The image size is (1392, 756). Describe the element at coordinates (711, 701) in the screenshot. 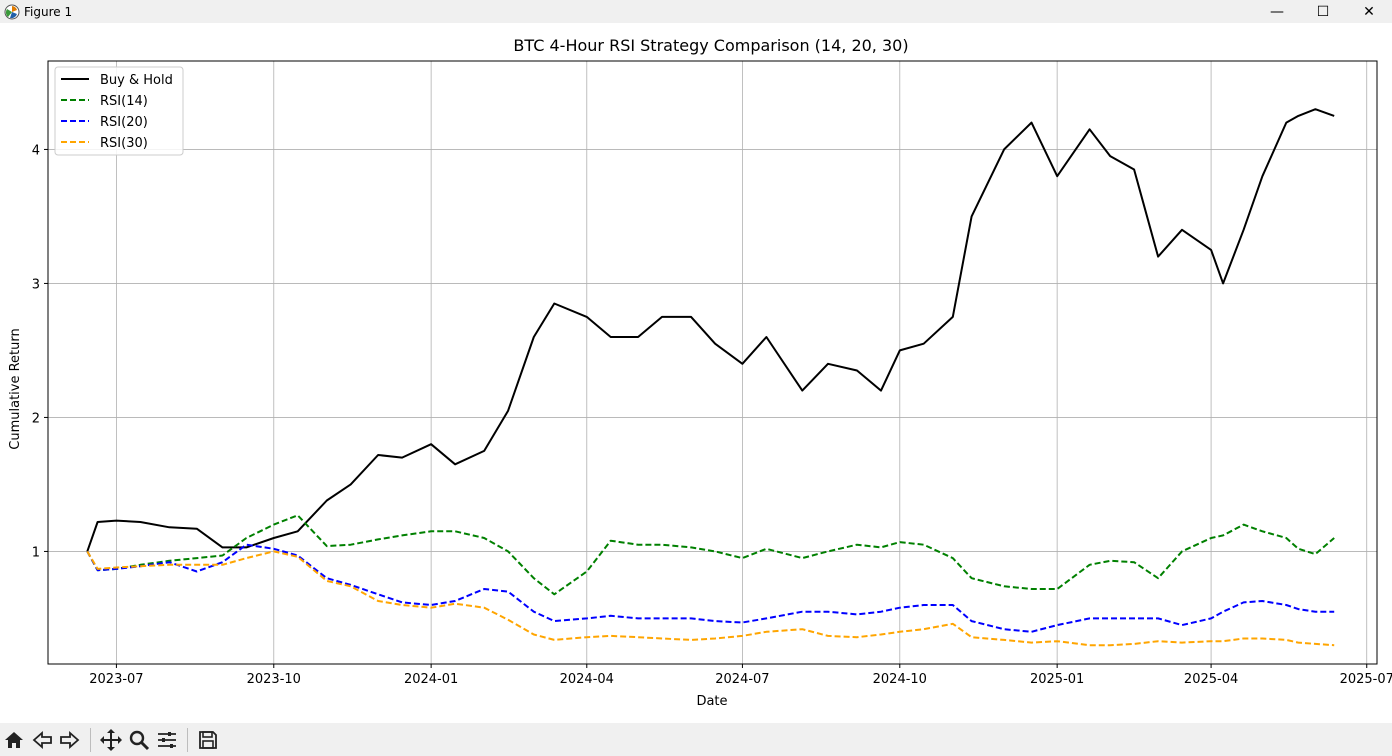

I see `x-axis-label: Date` at that location.